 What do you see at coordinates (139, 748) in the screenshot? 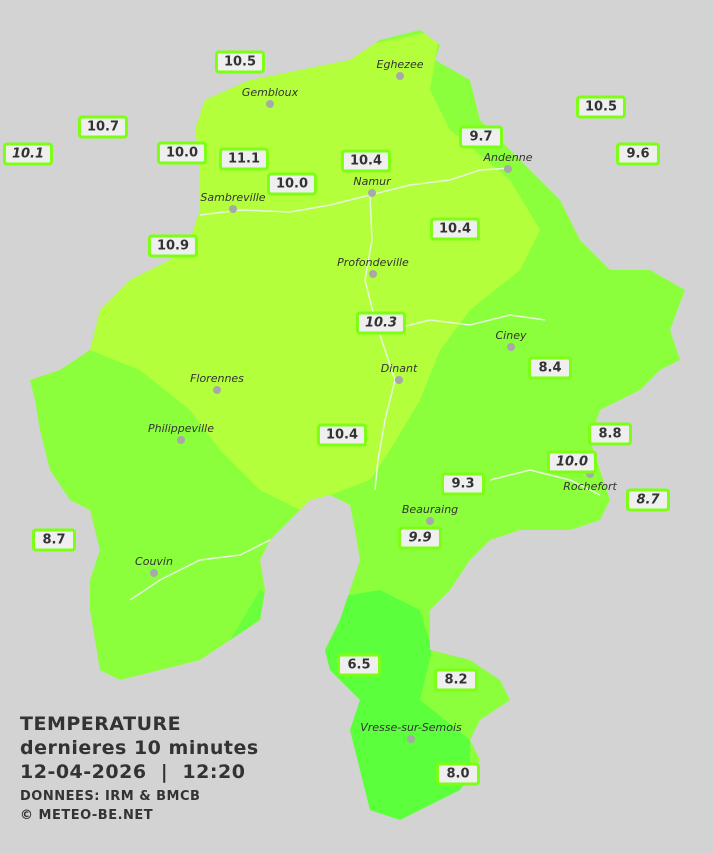
I see `legend-subtitle: dernieres 10 minutes` at bounding box center [139, 748].